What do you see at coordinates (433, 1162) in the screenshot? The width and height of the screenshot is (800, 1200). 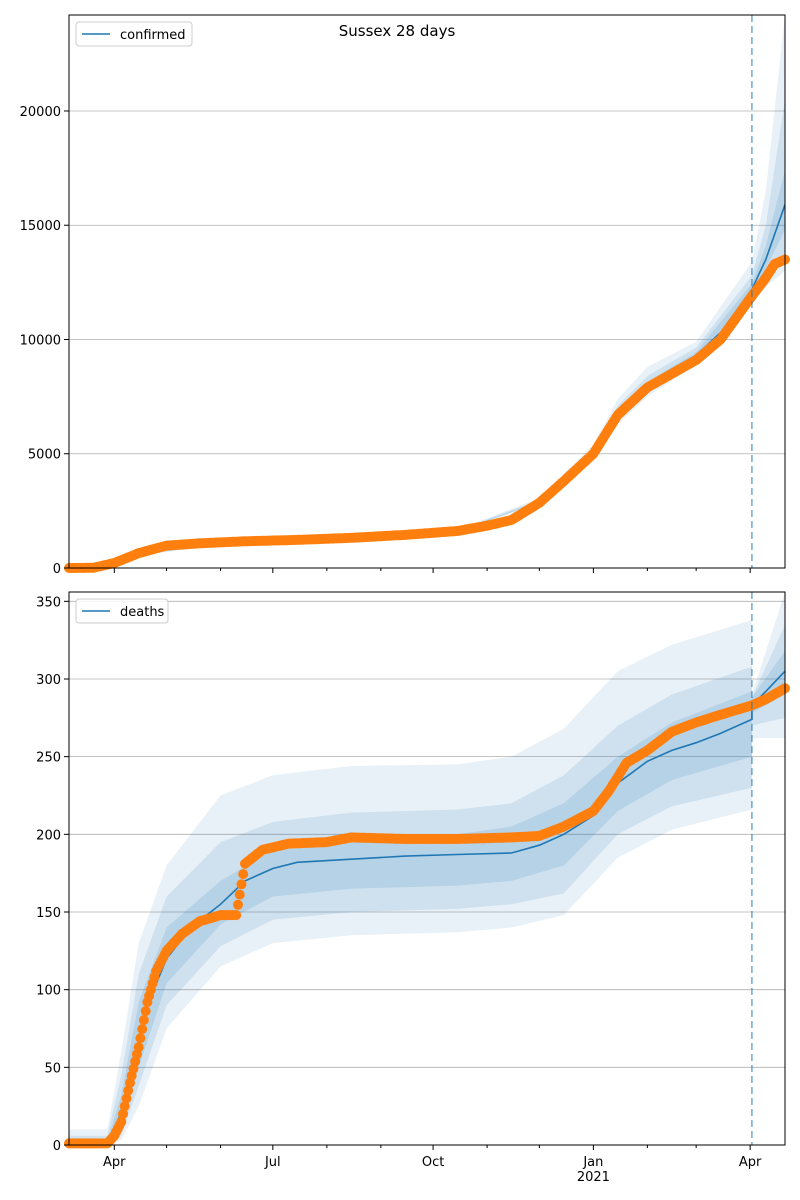 I see `x-tick-label: Oct` at bounding box center [433, 1162].